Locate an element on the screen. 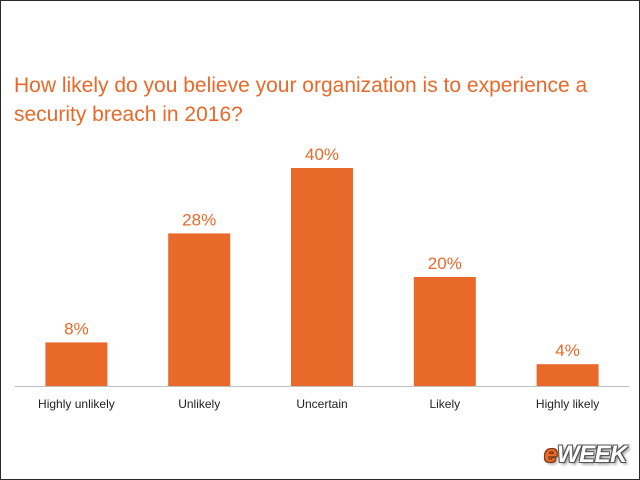  category-label-2: Uncertain is located at coordinates (321, 404).